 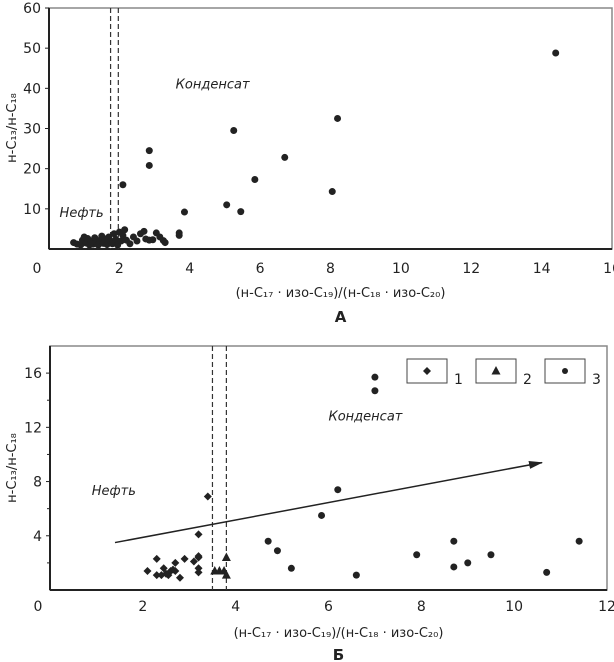 I want to click on legend-label: 2, so click(x=527, y=380).